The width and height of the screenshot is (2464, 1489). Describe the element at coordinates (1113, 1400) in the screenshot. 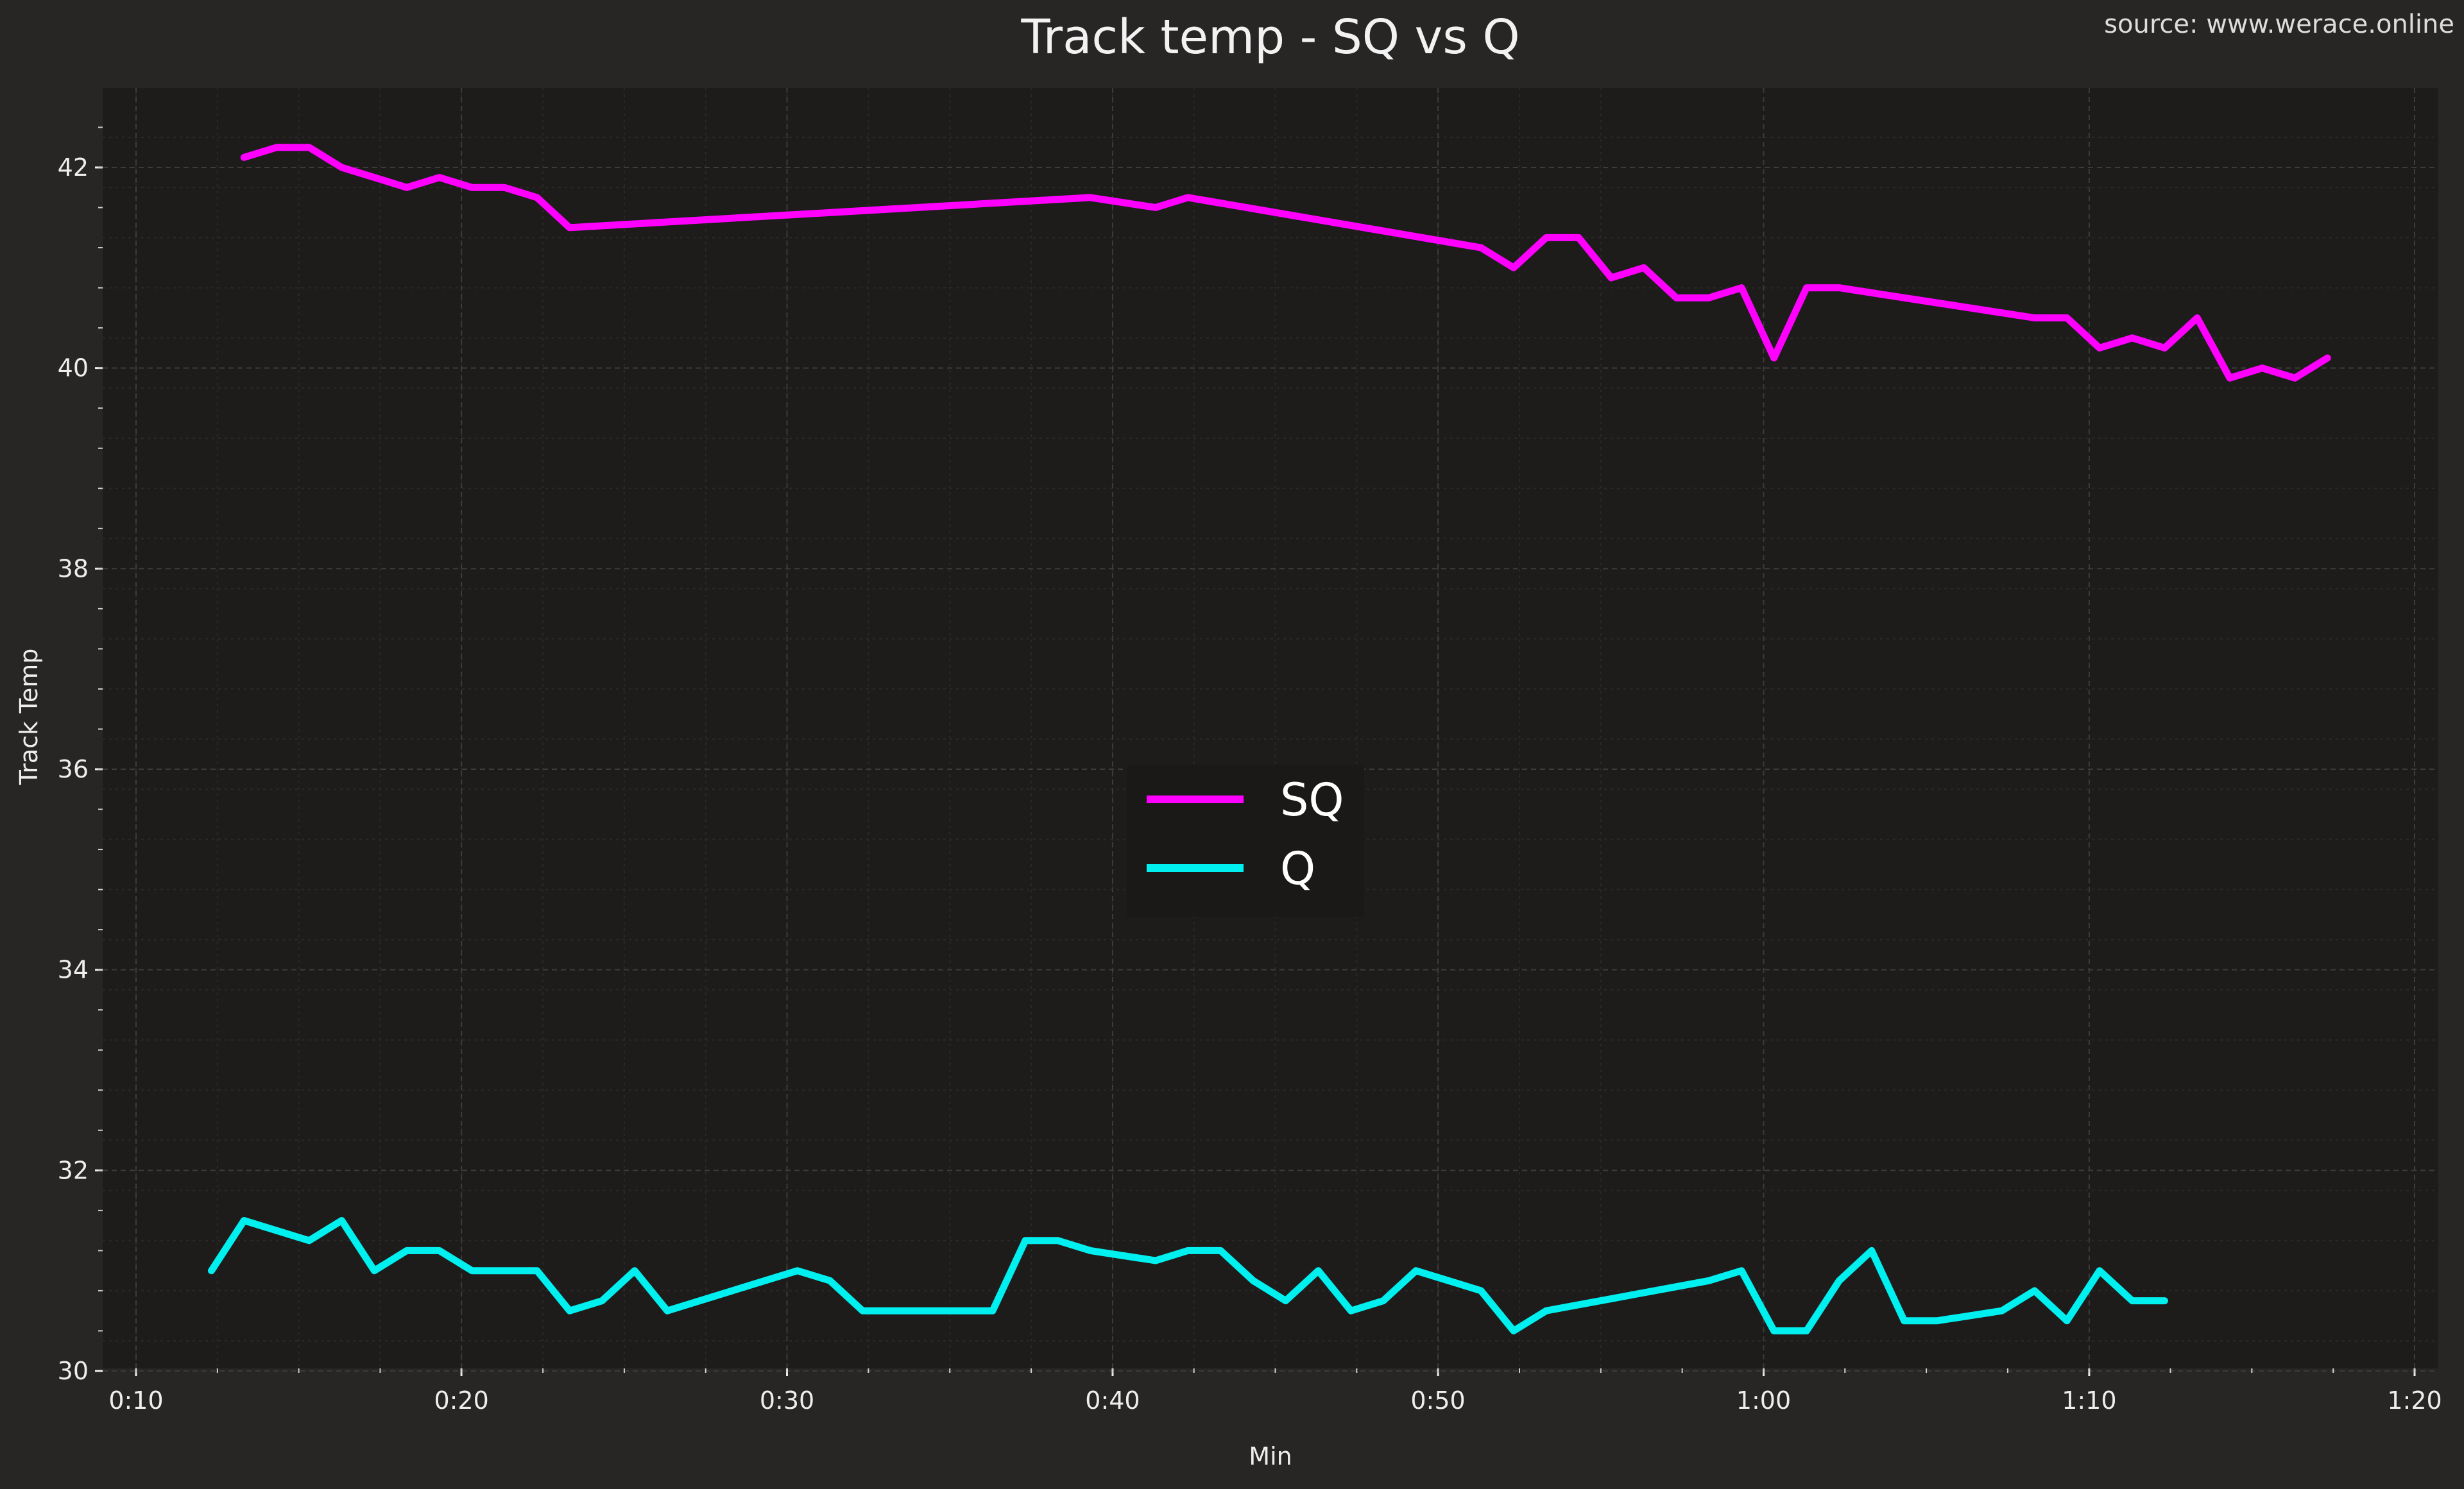

I see `x-tick-label: 0:40` at that location.